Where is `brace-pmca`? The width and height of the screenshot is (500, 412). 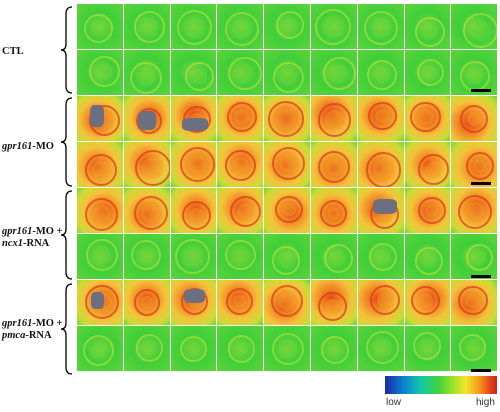 brace-pmca is located at coordinates (67, 329).